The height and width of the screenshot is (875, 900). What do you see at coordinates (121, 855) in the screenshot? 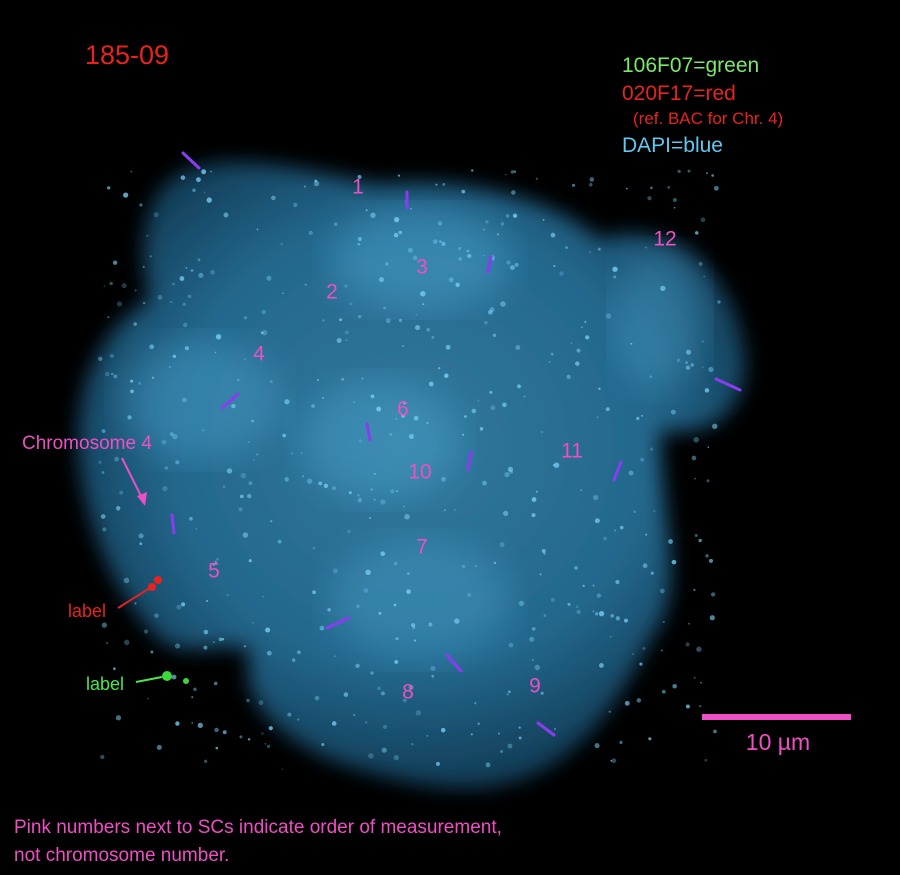
I see `caption: not chromosome number.` at bounding box center [121, 855].